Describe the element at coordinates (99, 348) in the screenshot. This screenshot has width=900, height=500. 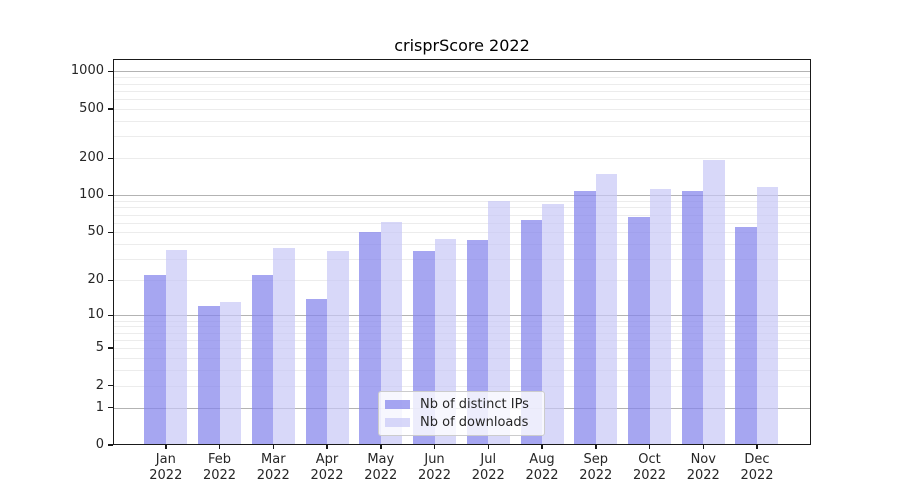
I see `y-tick-label-5: 5` at that location.